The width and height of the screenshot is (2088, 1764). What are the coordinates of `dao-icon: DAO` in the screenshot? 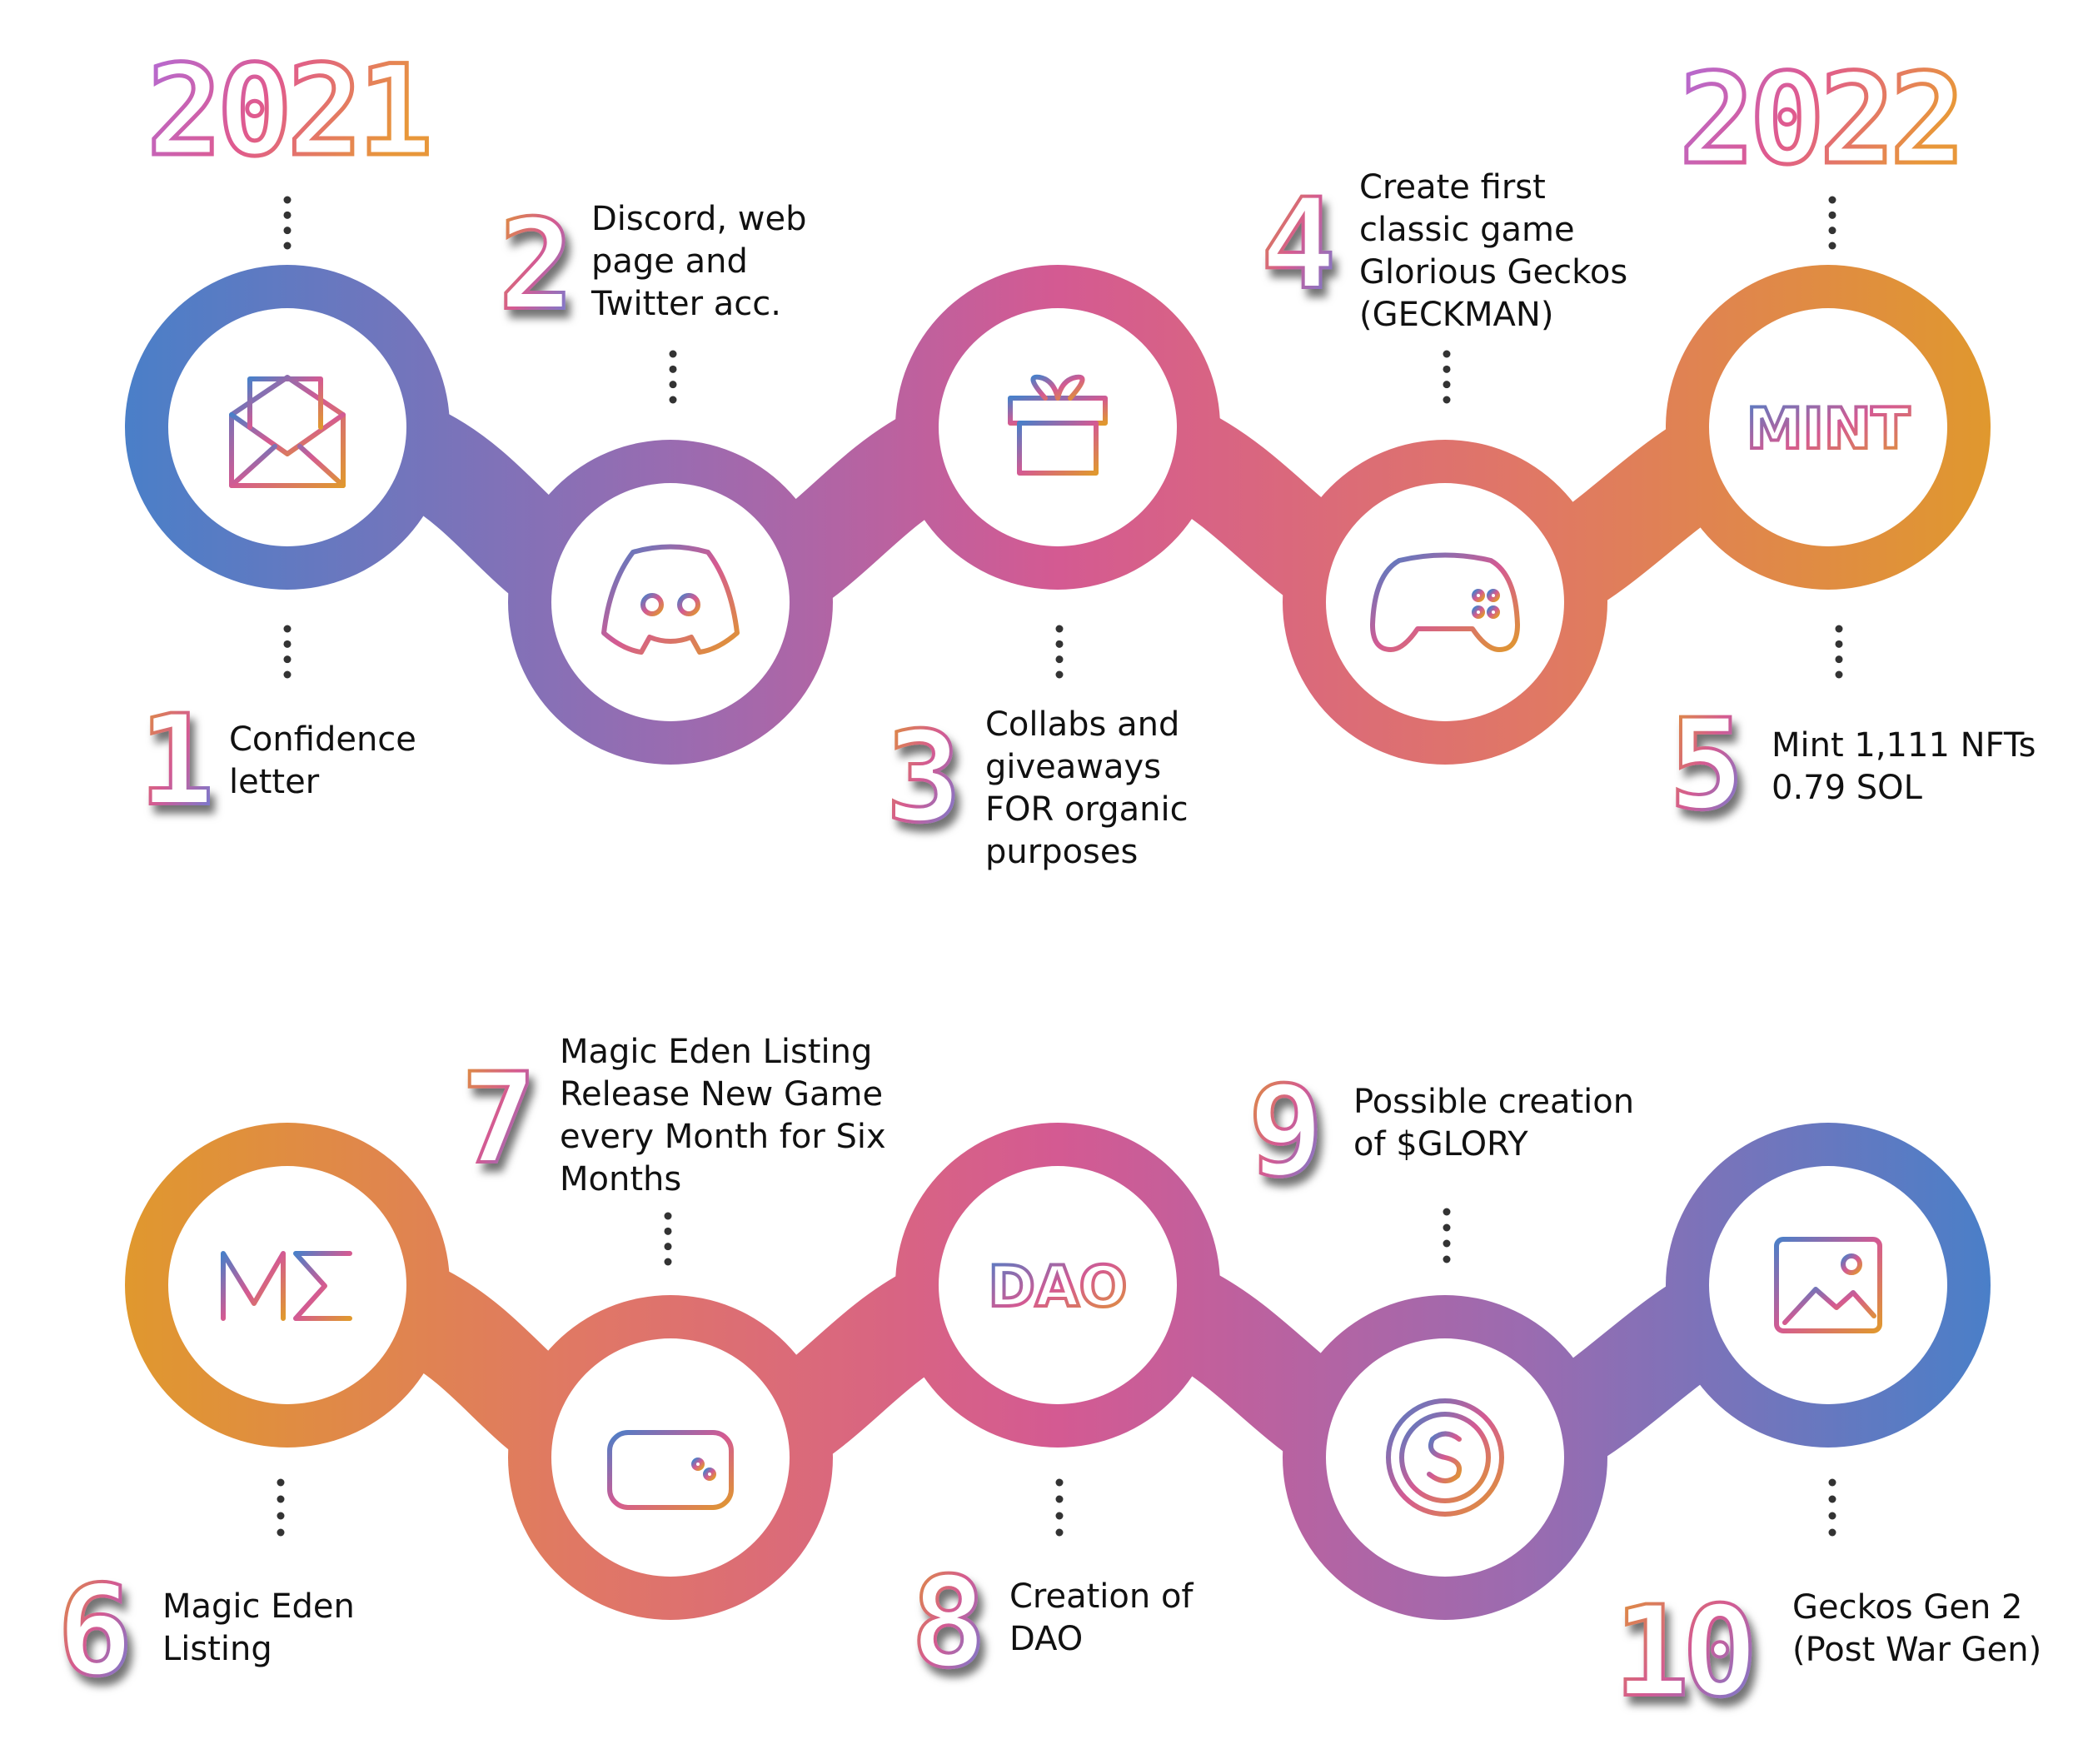 It's located at (1058, 1287).